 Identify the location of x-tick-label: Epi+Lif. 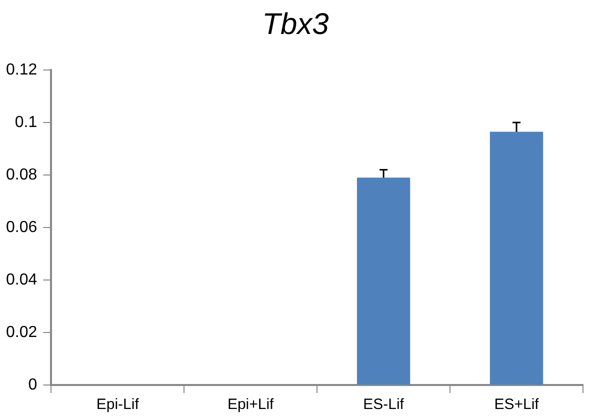
(251, 405).